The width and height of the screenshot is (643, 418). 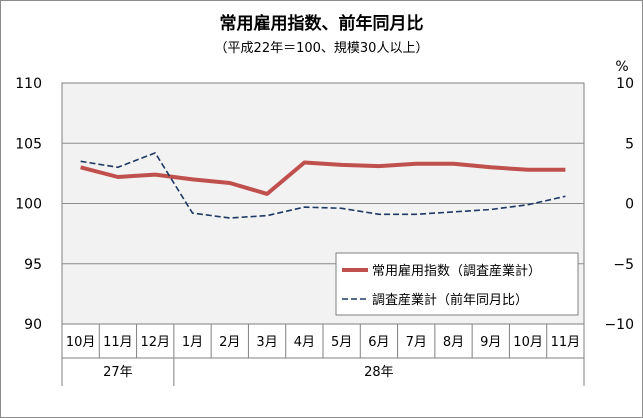 I want to click on legend-label: 常用雇用指数（調査産業計）, so click(x=456, y=271).